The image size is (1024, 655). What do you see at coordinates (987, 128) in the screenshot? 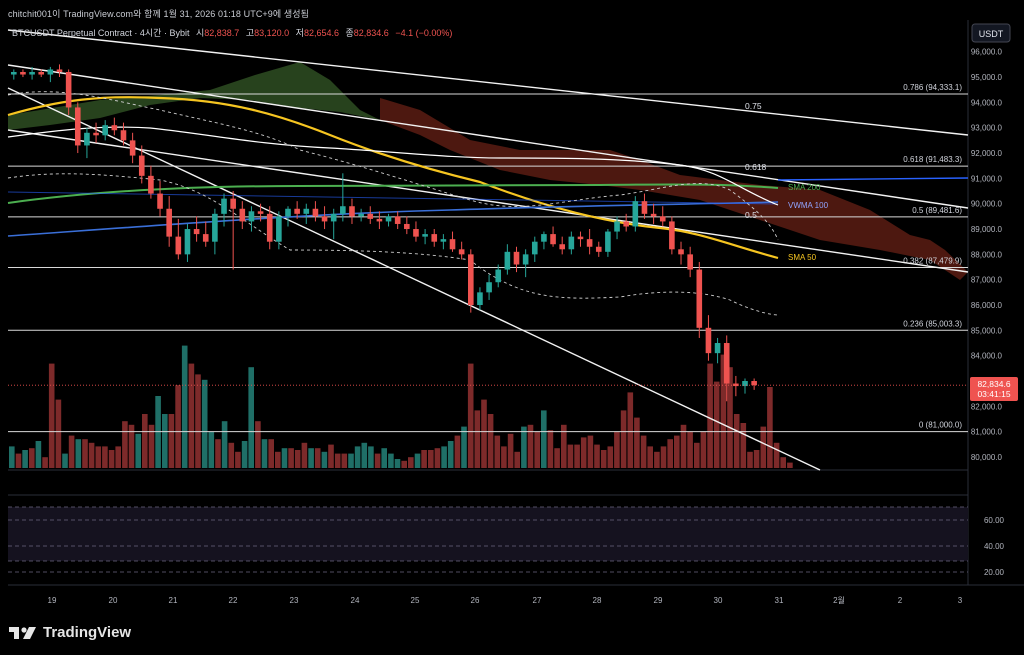
I see `price-axis-tick: 93,000.0` at bounding box center [987, 128].